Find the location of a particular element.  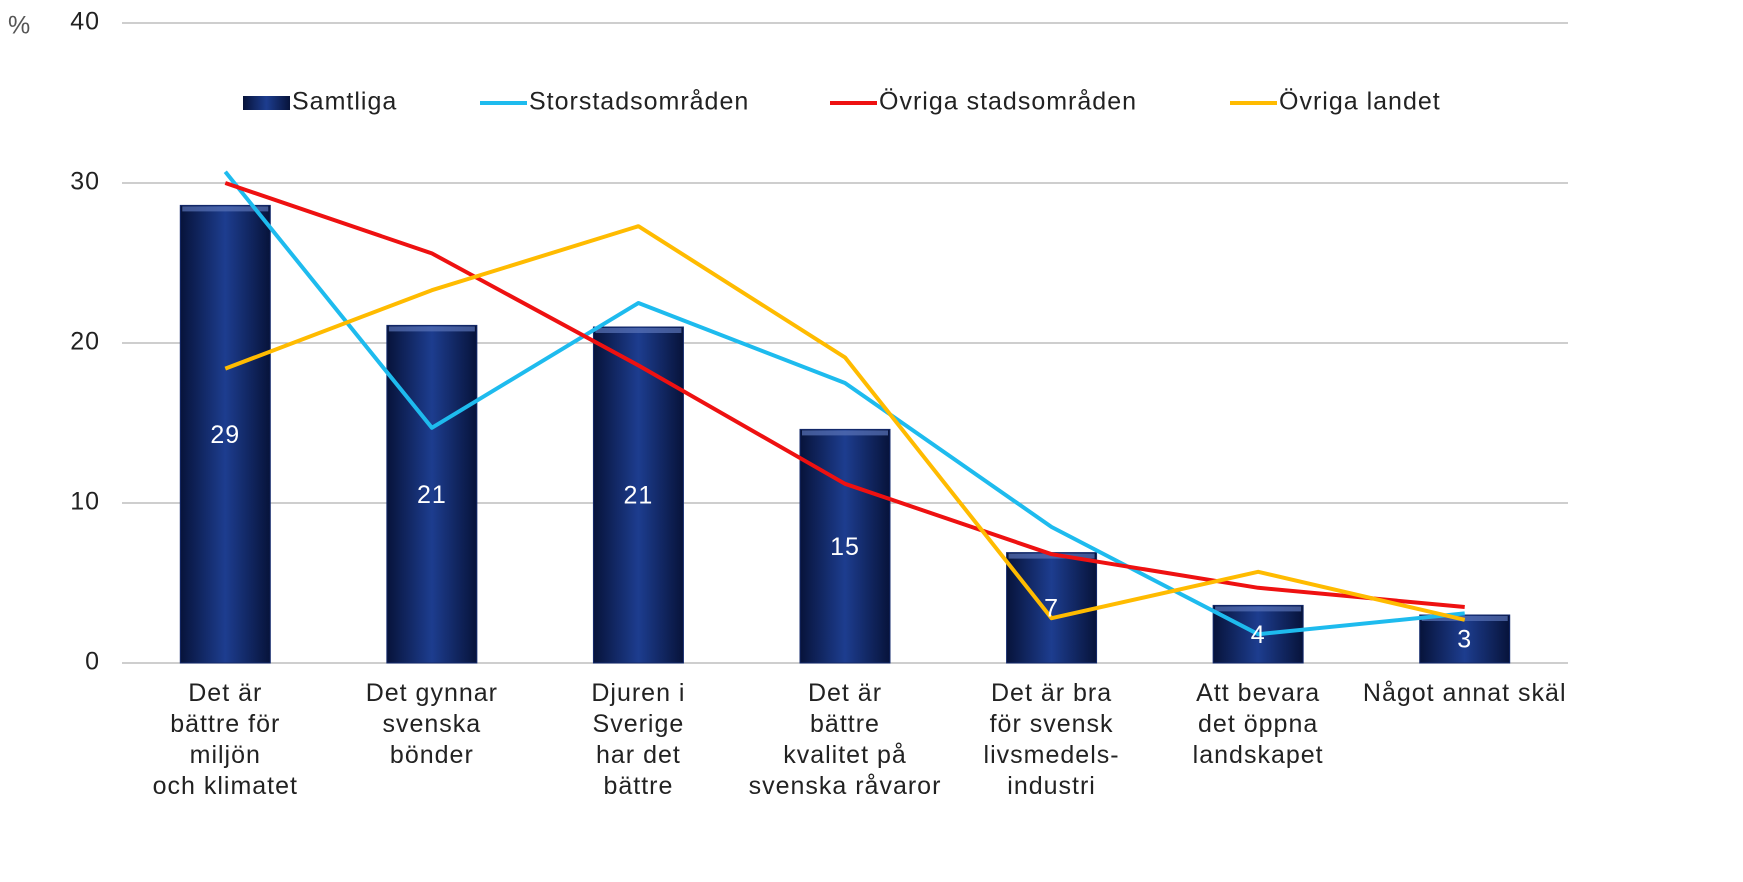

x-tick-line: industri is located at coordinates (1051, 786).